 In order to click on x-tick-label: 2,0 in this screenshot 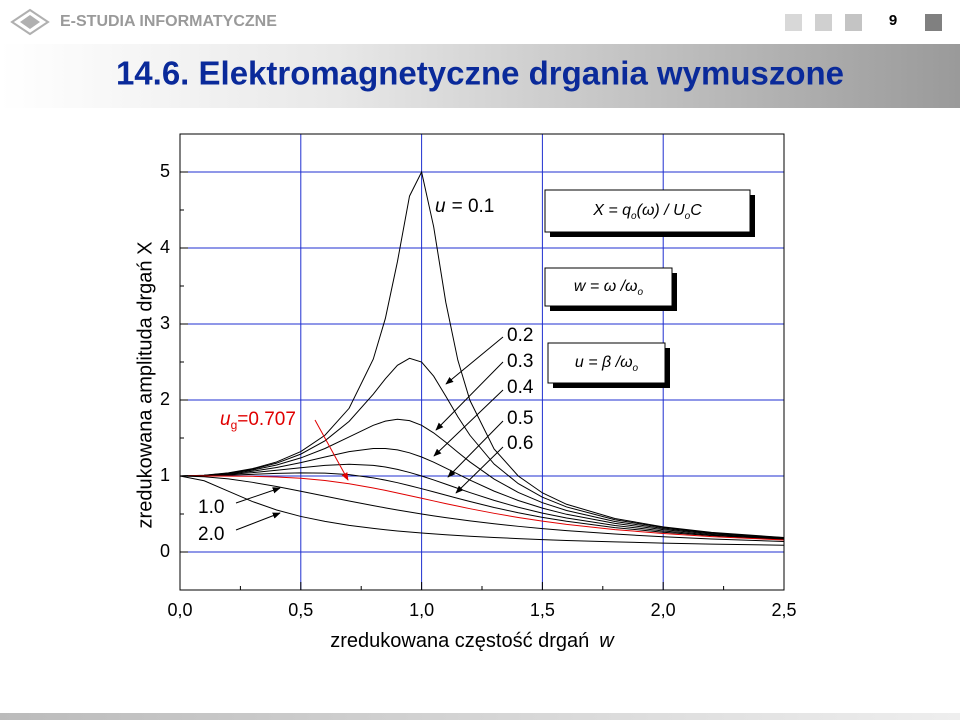, I will do `click(663, 610)`.